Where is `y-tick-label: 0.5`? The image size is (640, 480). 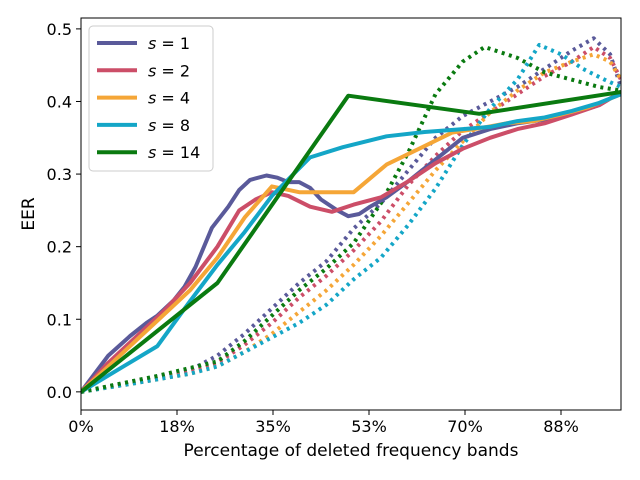 y-tick-label: 0.5 is located at coordinates (59, 29).